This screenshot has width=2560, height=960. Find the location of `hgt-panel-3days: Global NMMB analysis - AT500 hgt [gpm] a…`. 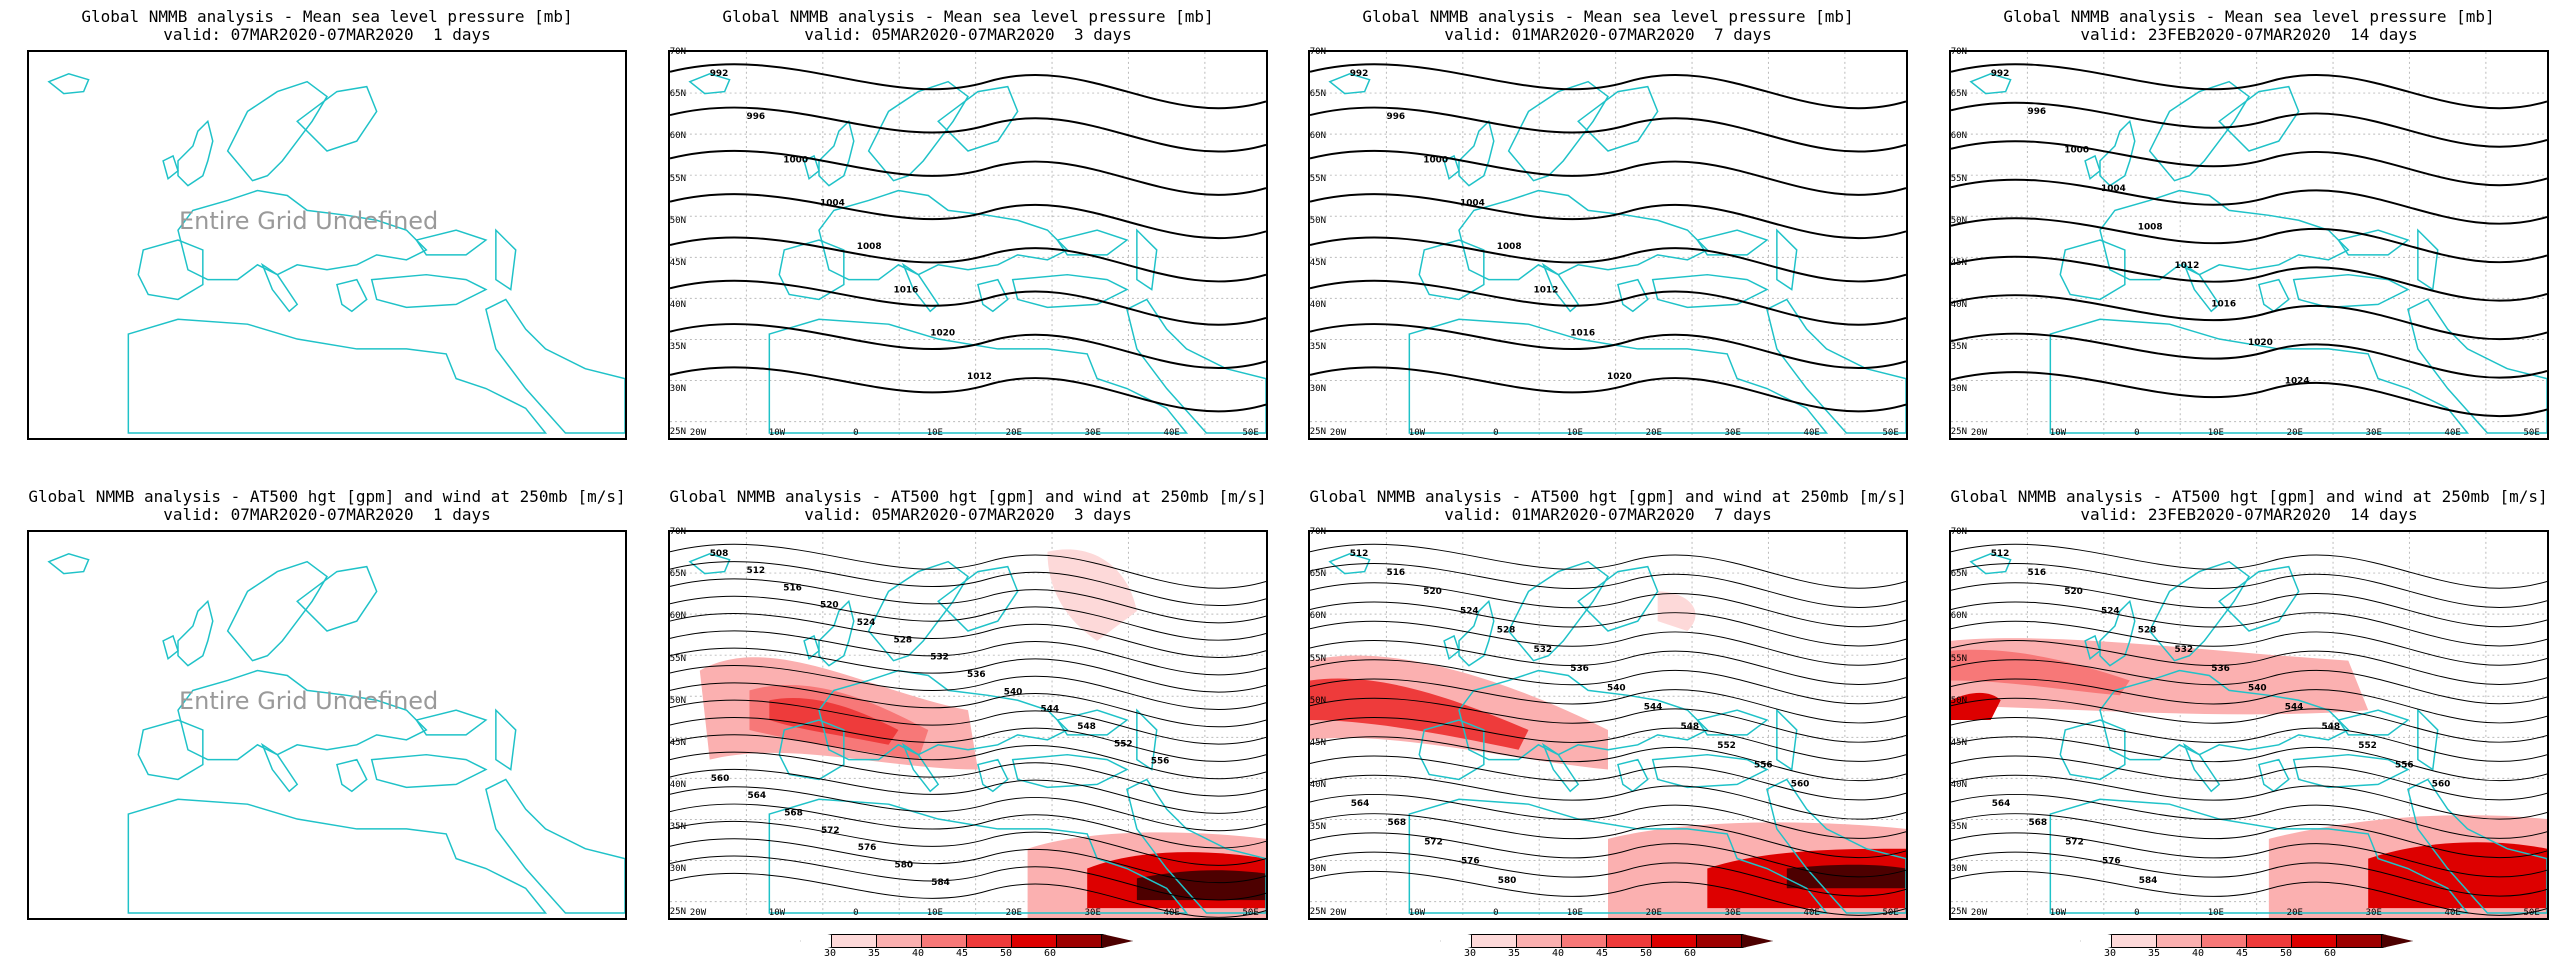

hgt-panel-3days: Global NMMB analysis - AT500 hgt [gpm] a… is located at coordinates (968, 708).